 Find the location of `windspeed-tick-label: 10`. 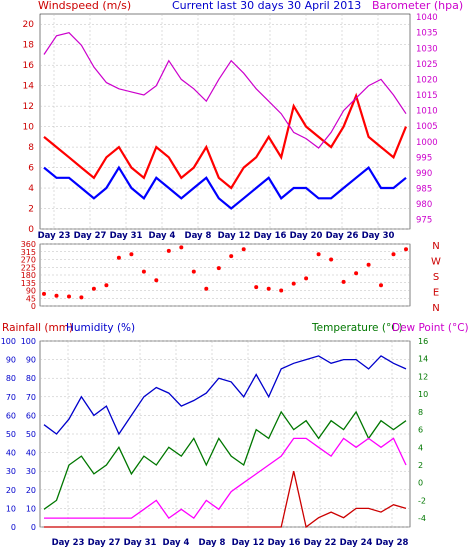

windspeed-tick-label: 10 is located at coordinates (29, 128).